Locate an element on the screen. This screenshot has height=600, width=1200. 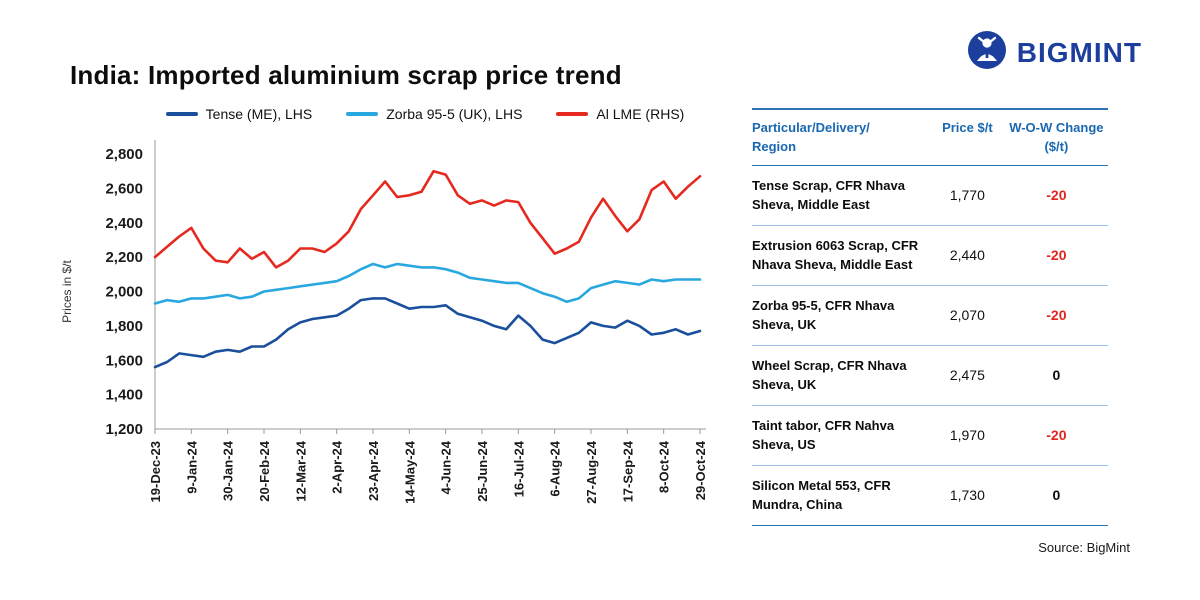
x-axis-tick-label: 25-Jun-24 is located at coordinates (482, 470).